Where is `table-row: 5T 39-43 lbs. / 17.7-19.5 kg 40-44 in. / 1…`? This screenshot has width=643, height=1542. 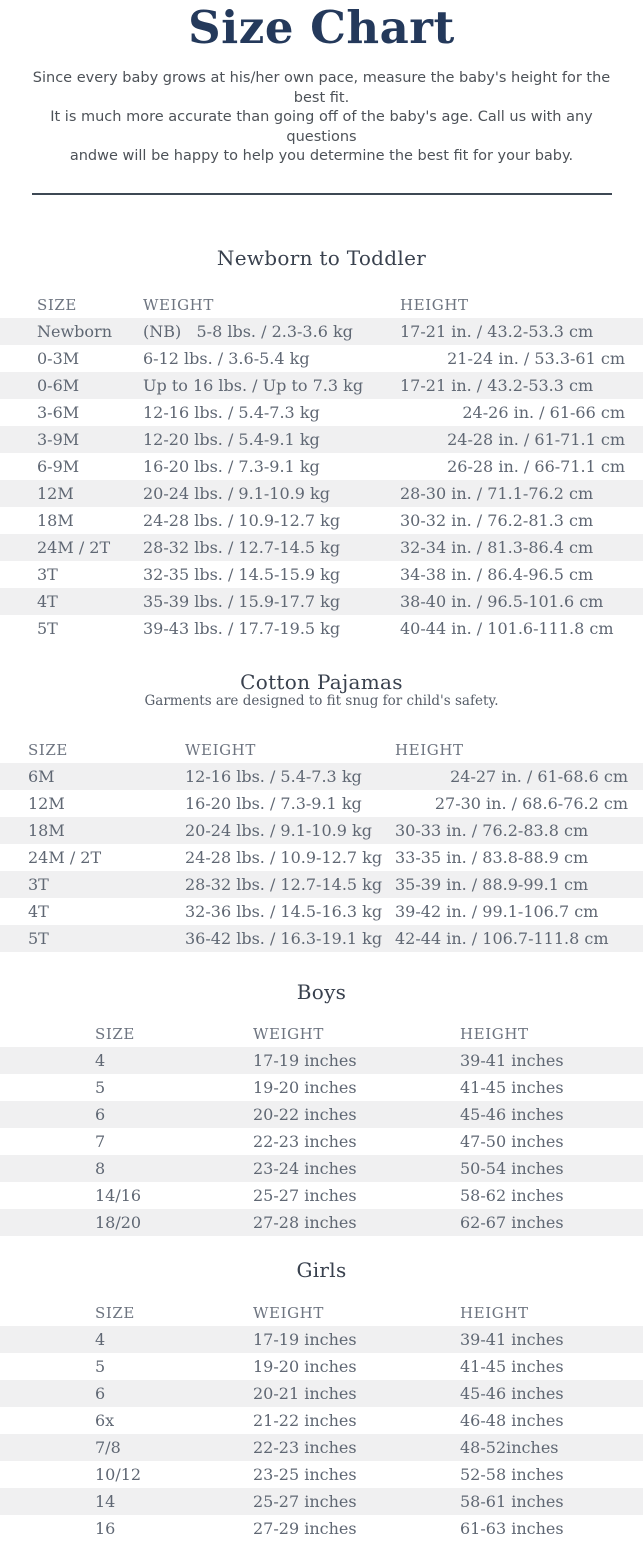 table-row: 5T 39-43 lbs. / 17.7-19.5 kg 40-44 in. / 1… is located at coordinates (321, 628).